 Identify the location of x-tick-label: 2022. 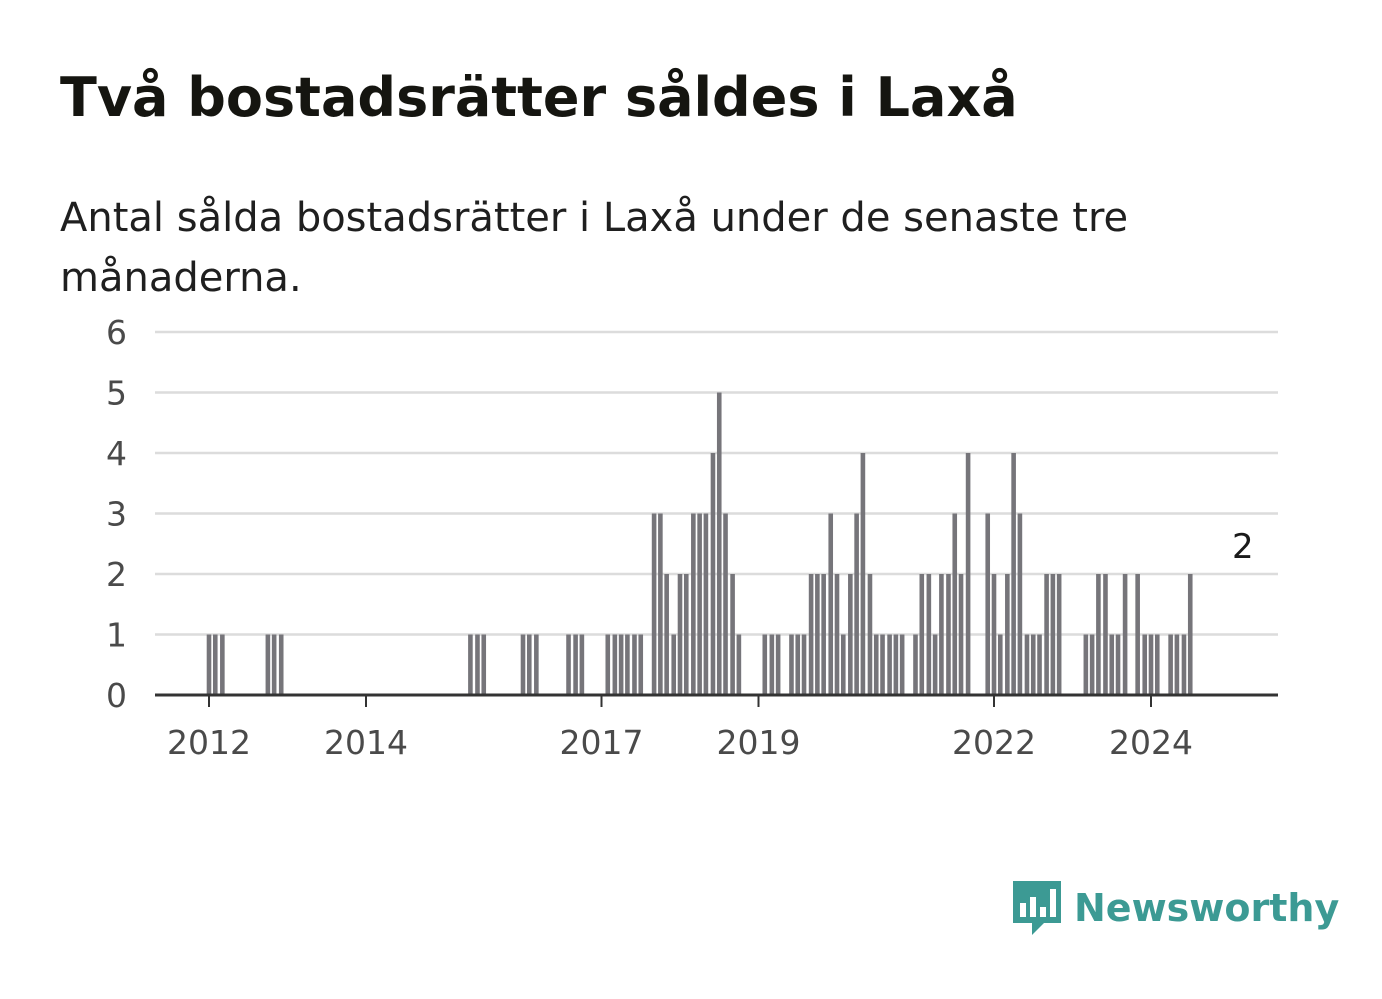
(994, 742).